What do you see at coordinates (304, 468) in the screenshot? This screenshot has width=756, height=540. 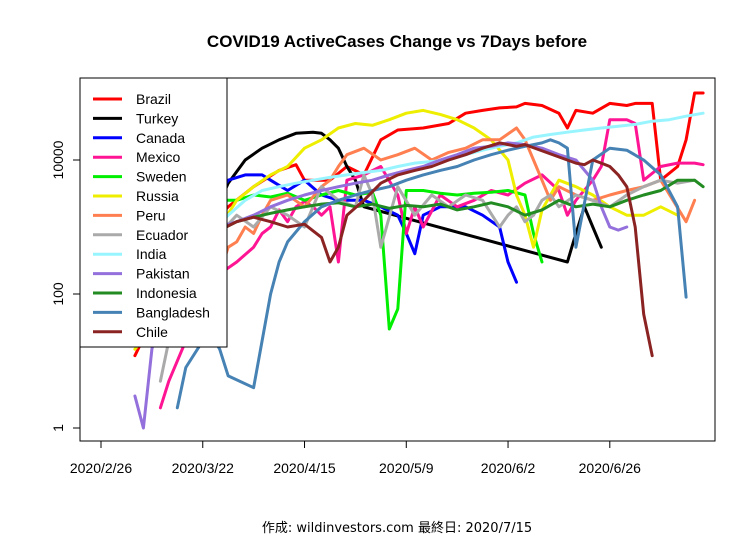 I see `x-tick-label: 2020/4/15` at bounding box center [304, 468].